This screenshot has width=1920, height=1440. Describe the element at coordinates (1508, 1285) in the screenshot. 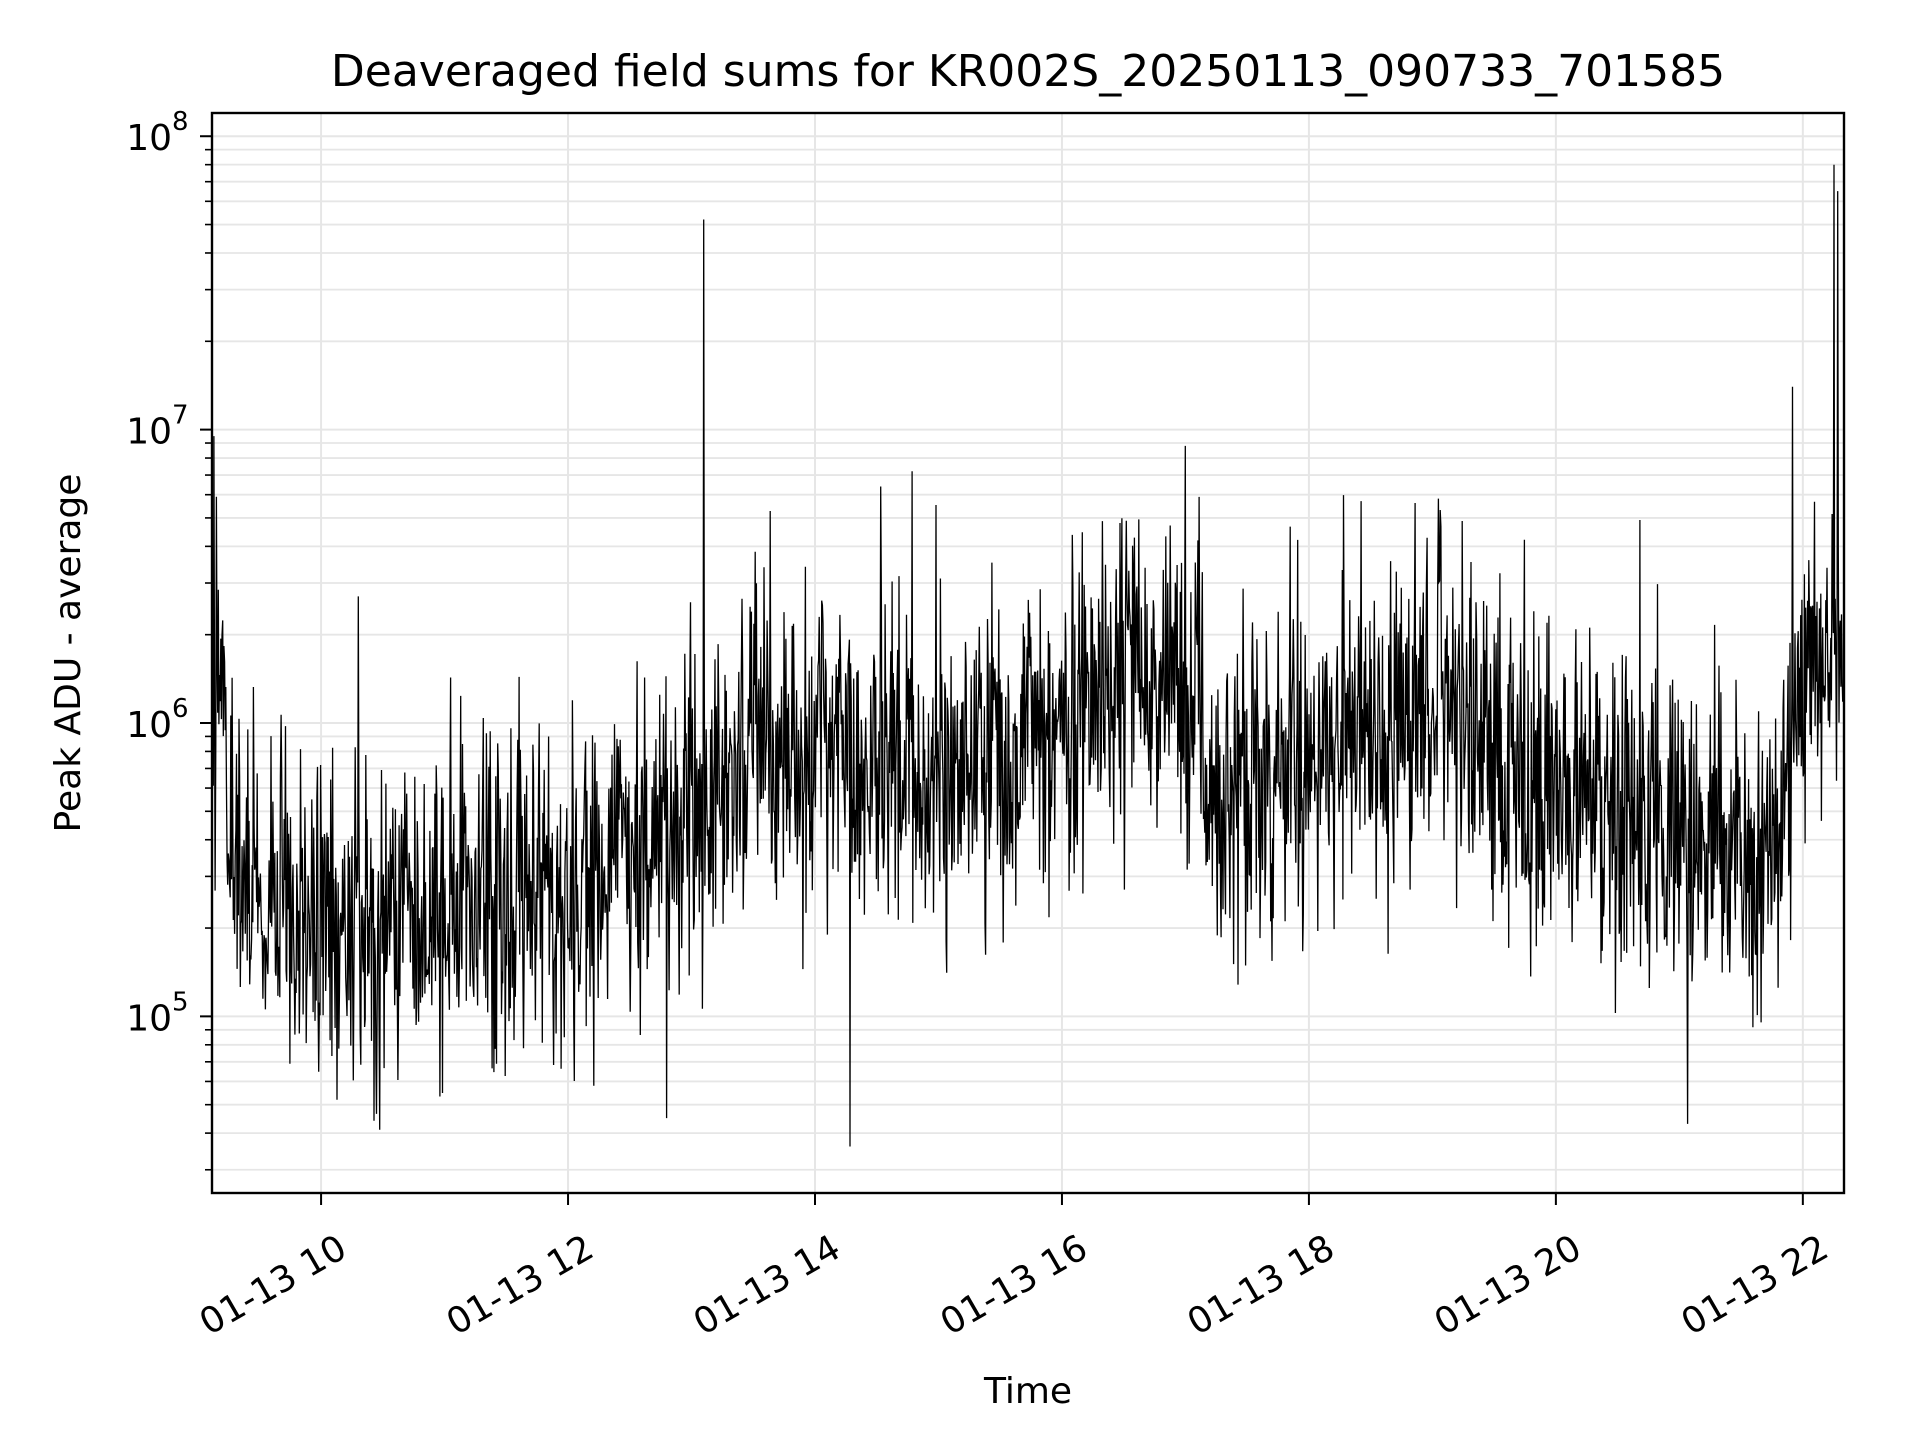

I see `x-tick-label: 01-13 20` at that location.